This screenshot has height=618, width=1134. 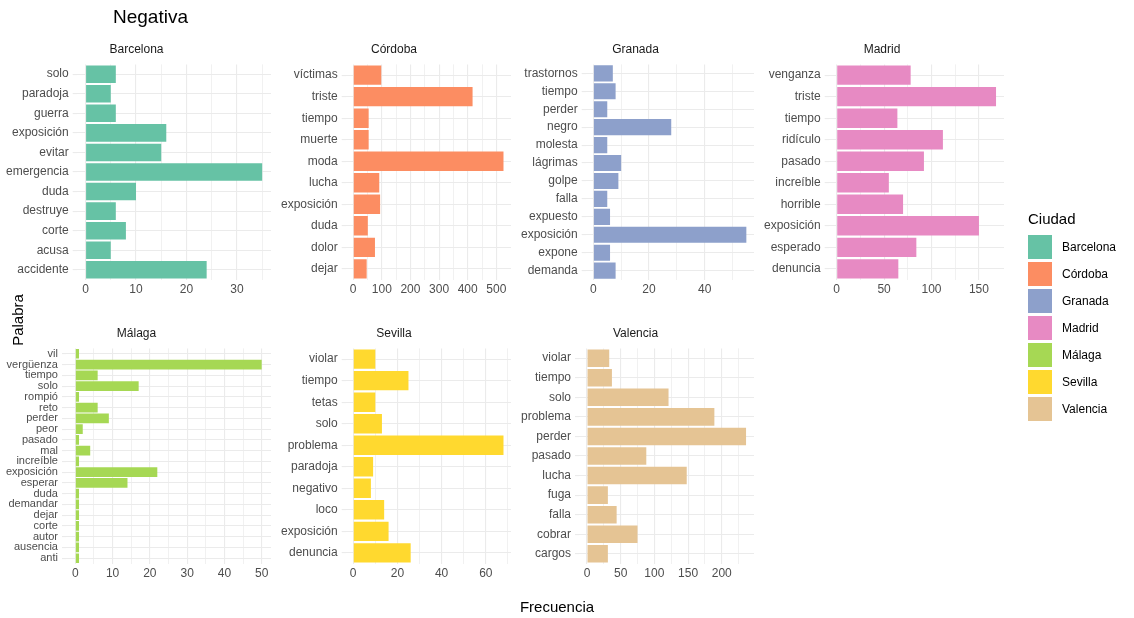 I want to click on x-tick-label: 400, so click(x=468, y=289).